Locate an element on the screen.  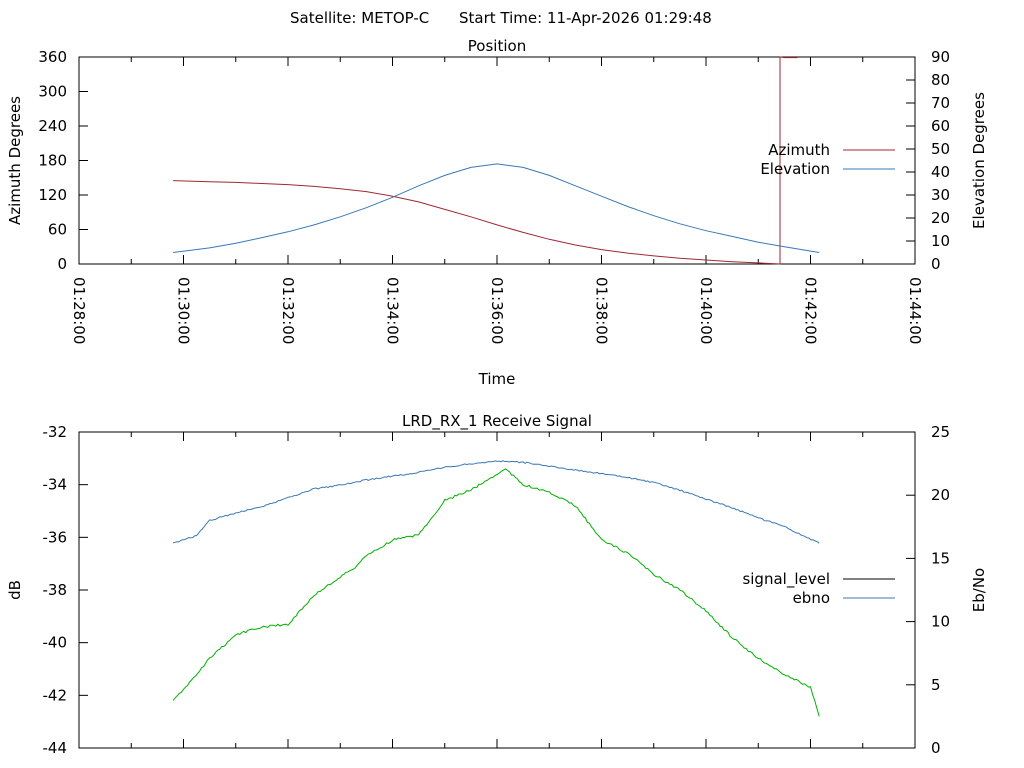
y2-tick-label: 80 is located at coordinates (940, 80).